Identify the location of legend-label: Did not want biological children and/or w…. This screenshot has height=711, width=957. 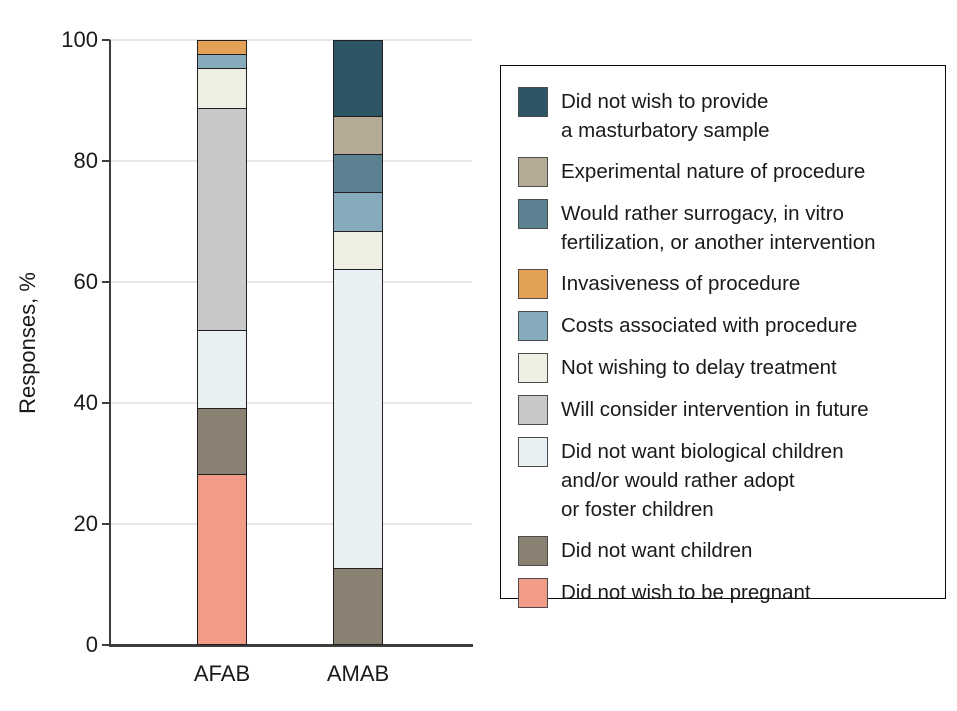
(702, 480).